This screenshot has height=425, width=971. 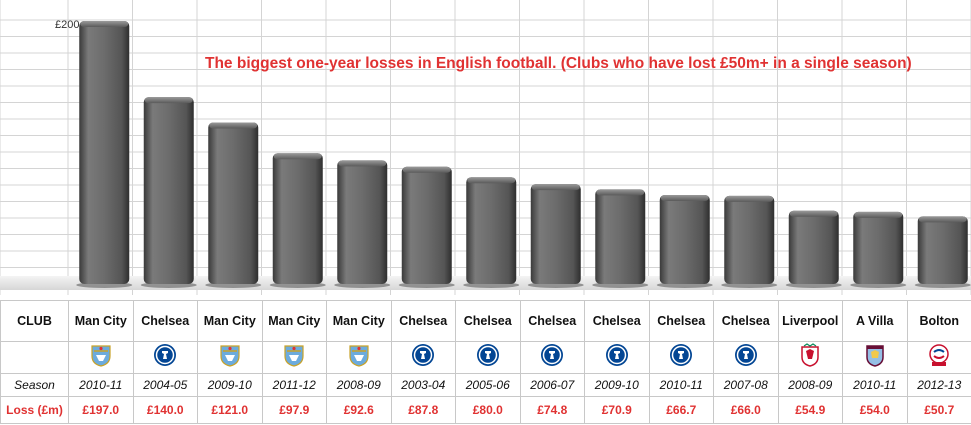 I want to click on loss-value: £54.0, so click(x=875, y=410).